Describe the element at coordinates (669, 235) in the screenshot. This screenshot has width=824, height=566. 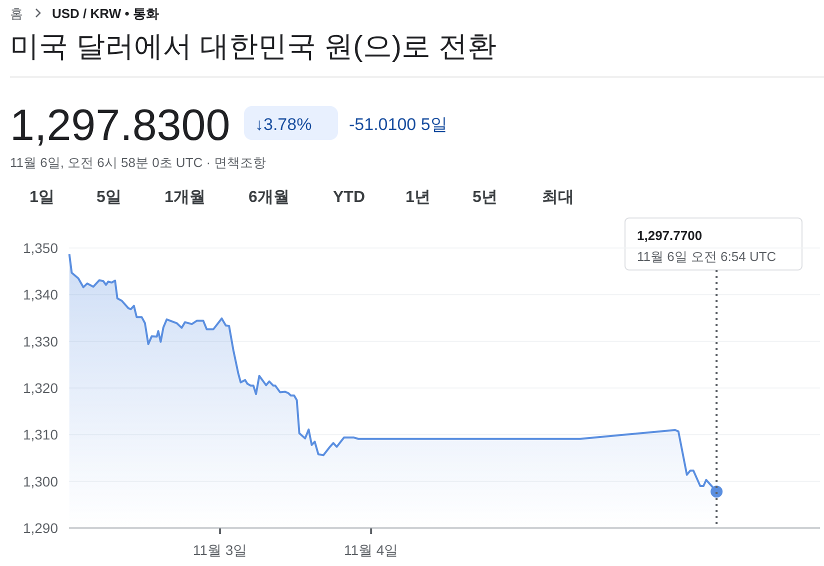
I see `text: 1,297.7700` at that location.